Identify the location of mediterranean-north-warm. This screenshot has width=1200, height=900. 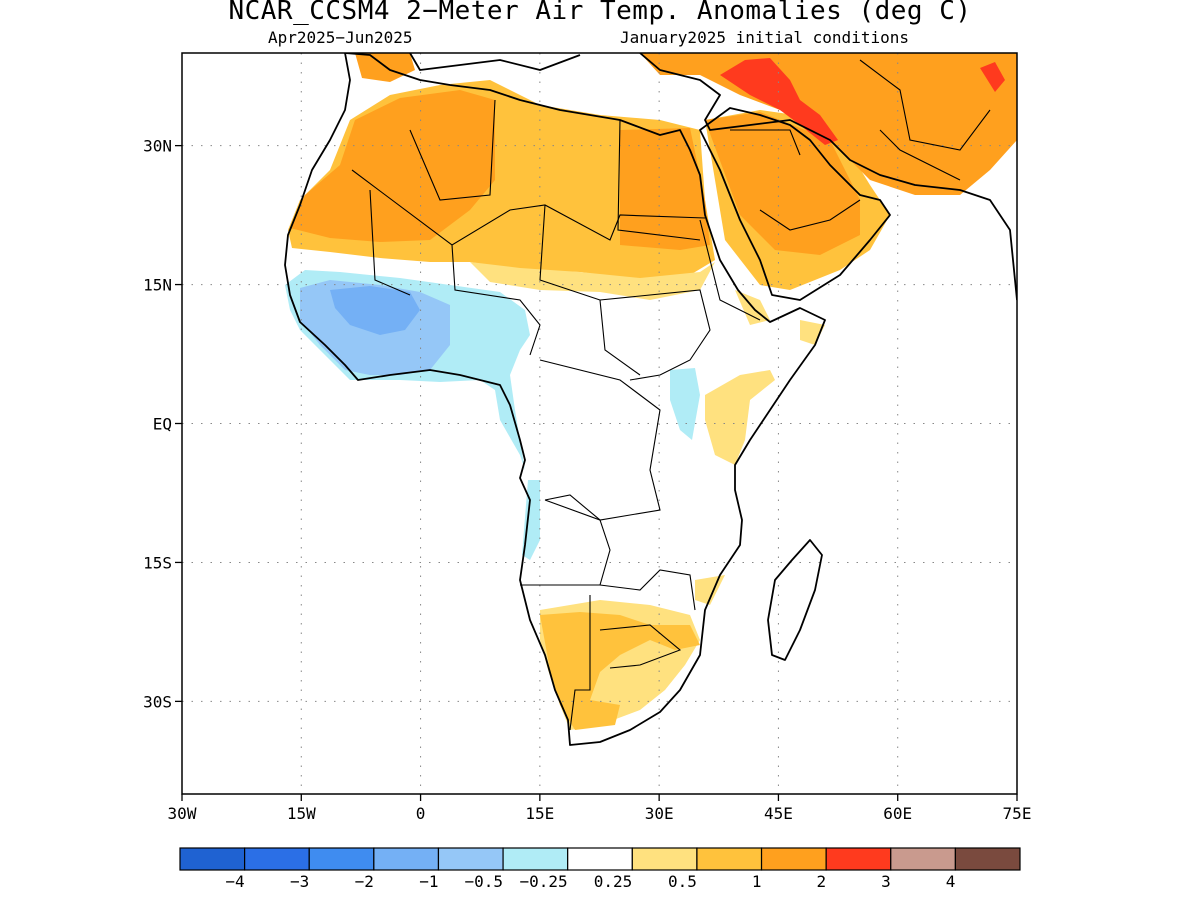
(385, 67).